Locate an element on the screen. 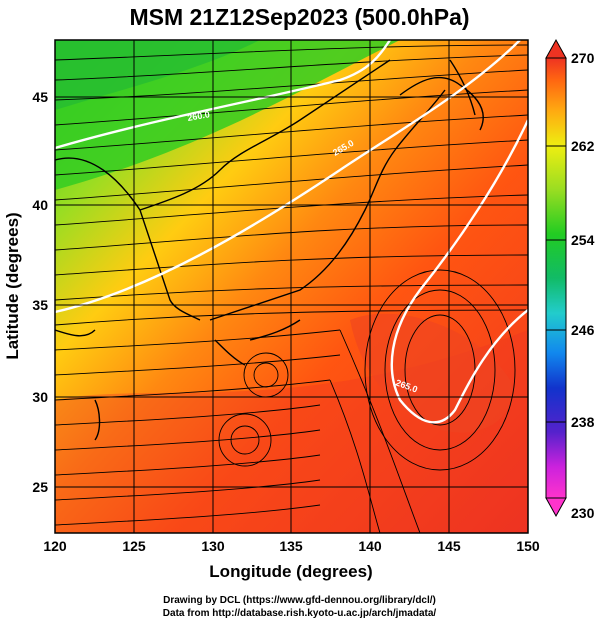 This screenshot has height=625, width=599. x-tick-label: 135 is located at coordinates (291, 546).